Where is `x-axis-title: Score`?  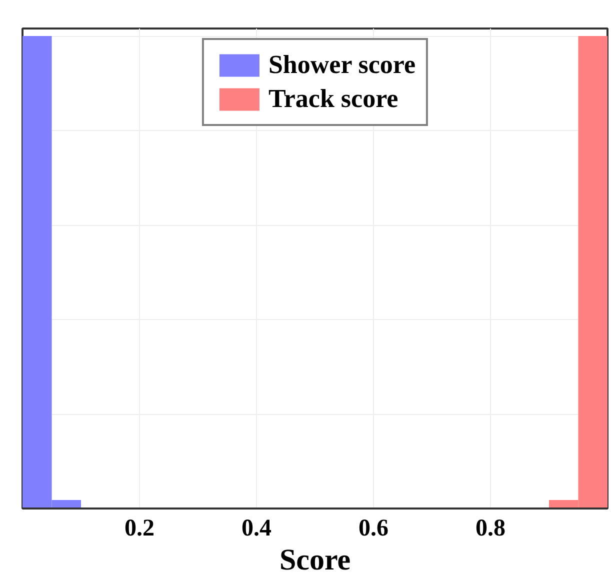 x-axis-title: Score is located at coordinates (315, 560).